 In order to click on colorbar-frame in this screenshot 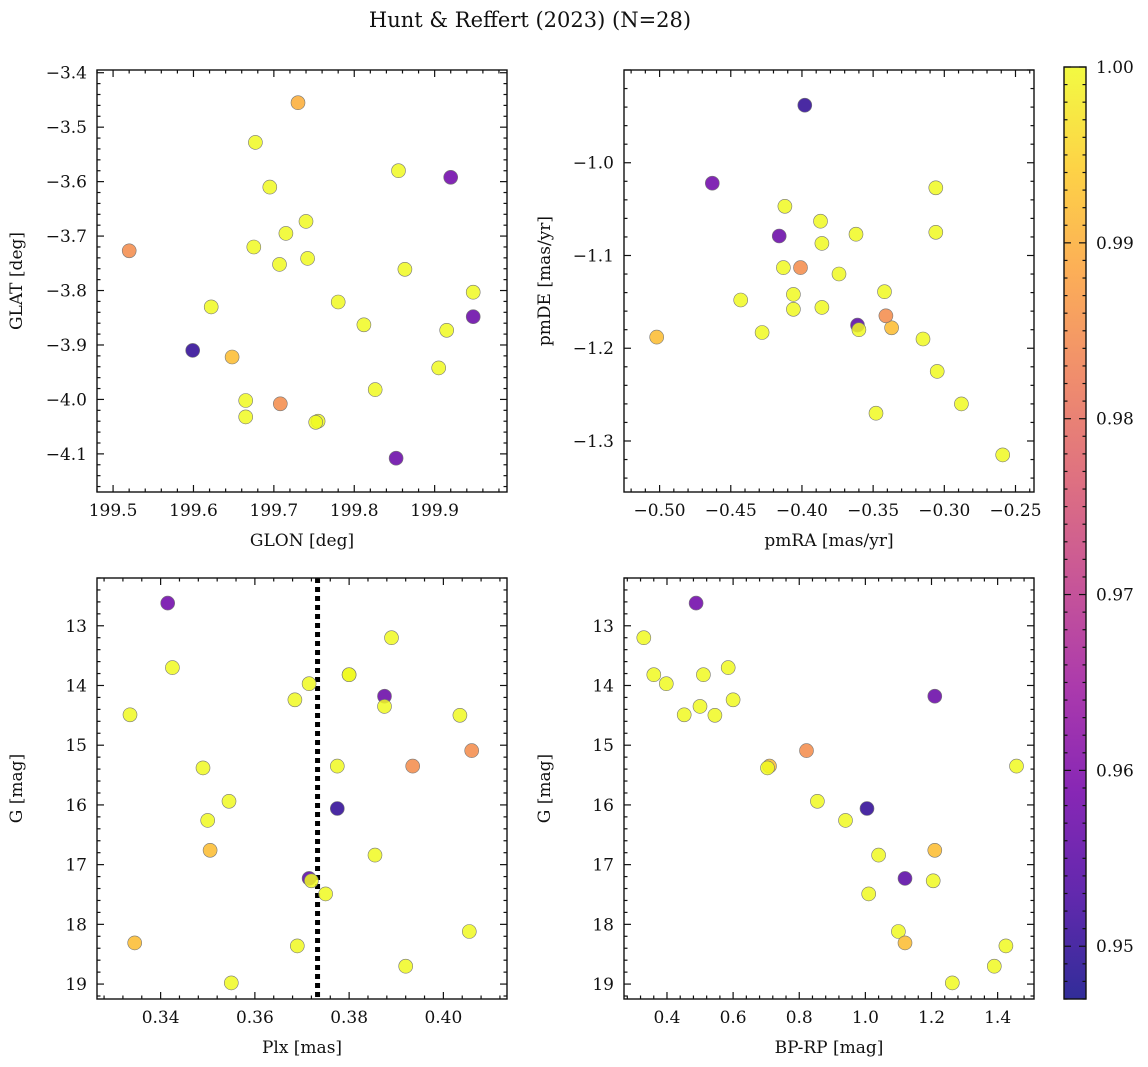, I will do `click(1075, 533)`.